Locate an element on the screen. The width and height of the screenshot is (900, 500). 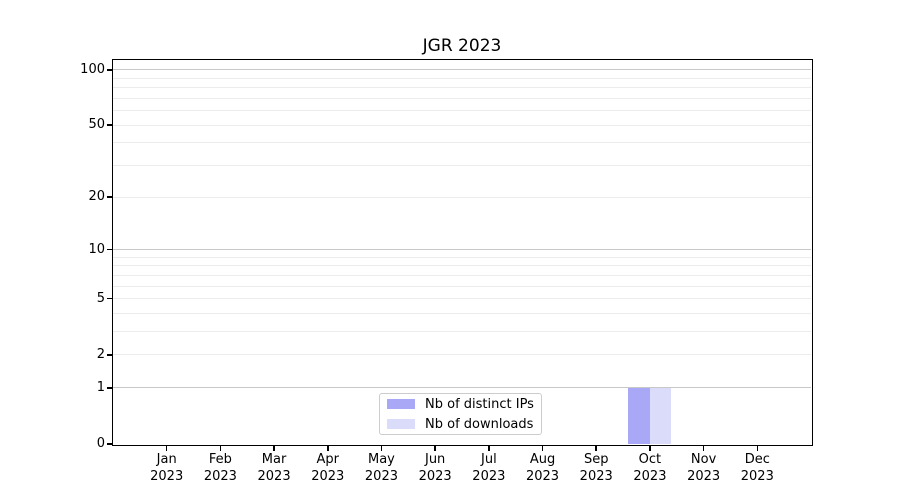
y-tick-label: 1 is located at coordinates (100, 387).